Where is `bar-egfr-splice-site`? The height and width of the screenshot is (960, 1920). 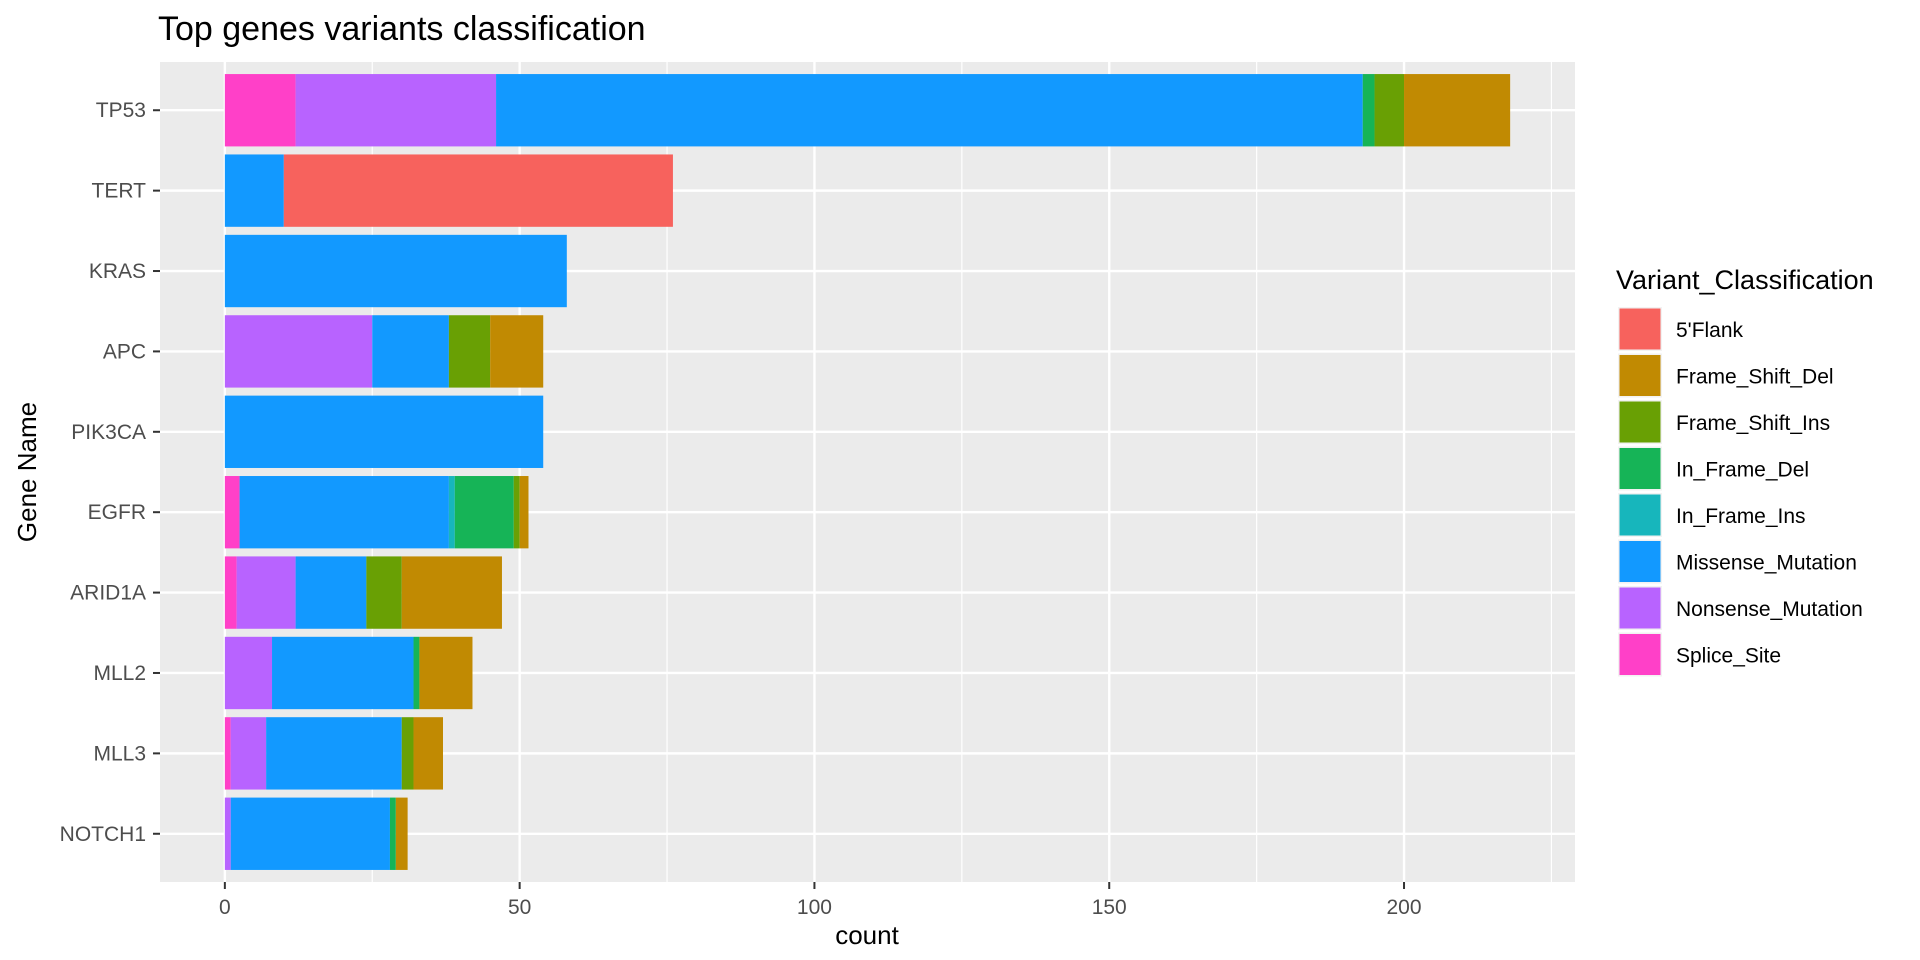 bar-egfr-splice-site is located at coordinates (232, 512).